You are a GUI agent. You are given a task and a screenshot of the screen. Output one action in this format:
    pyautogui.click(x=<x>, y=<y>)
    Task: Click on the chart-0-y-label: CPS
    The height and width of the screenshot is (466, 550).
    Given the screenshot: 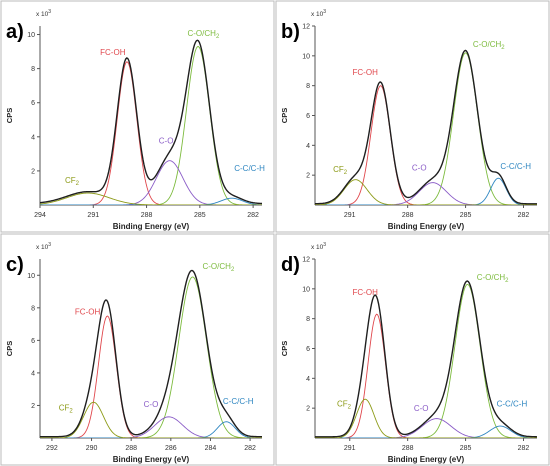 What is the action you would take?
    pyautogui.click(x=9, y=115)
    